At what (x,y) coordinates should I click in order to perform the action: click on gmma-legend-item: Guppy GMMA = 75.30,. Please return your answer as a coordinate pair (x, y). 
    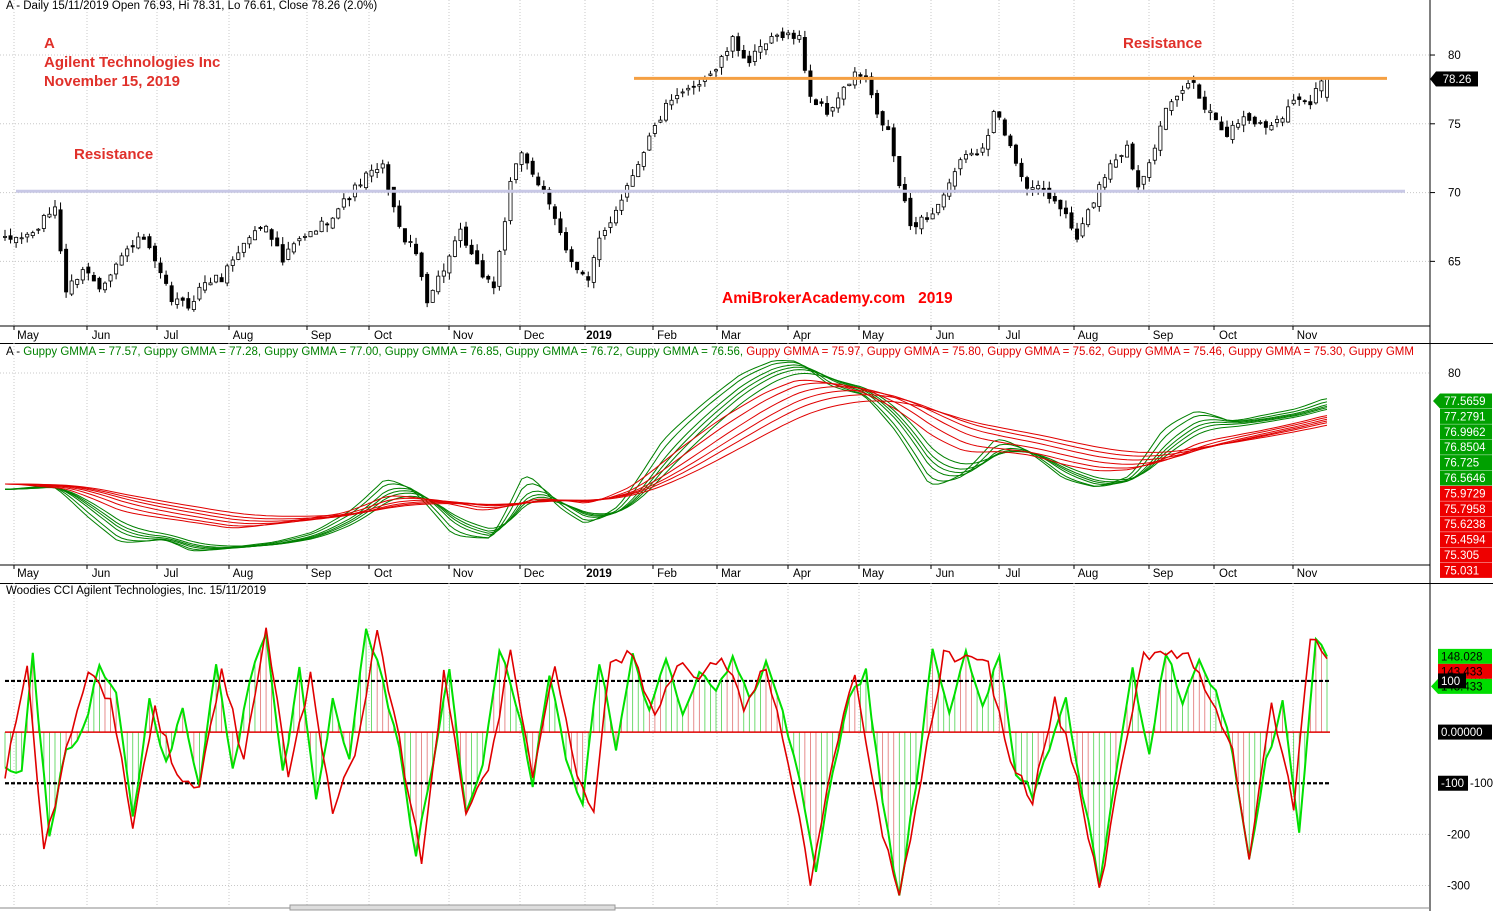
    Looking at the image, I should click on (1288, 352).